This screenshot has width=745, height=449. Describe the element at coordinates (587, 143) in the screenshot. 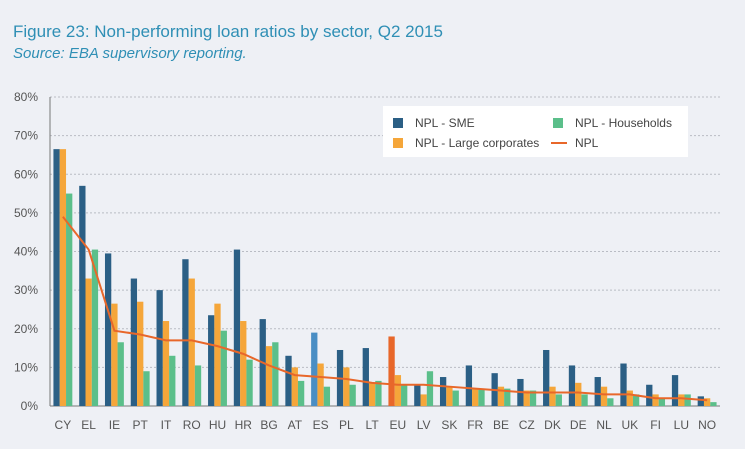

I see `legend-label: NPL` at that location.